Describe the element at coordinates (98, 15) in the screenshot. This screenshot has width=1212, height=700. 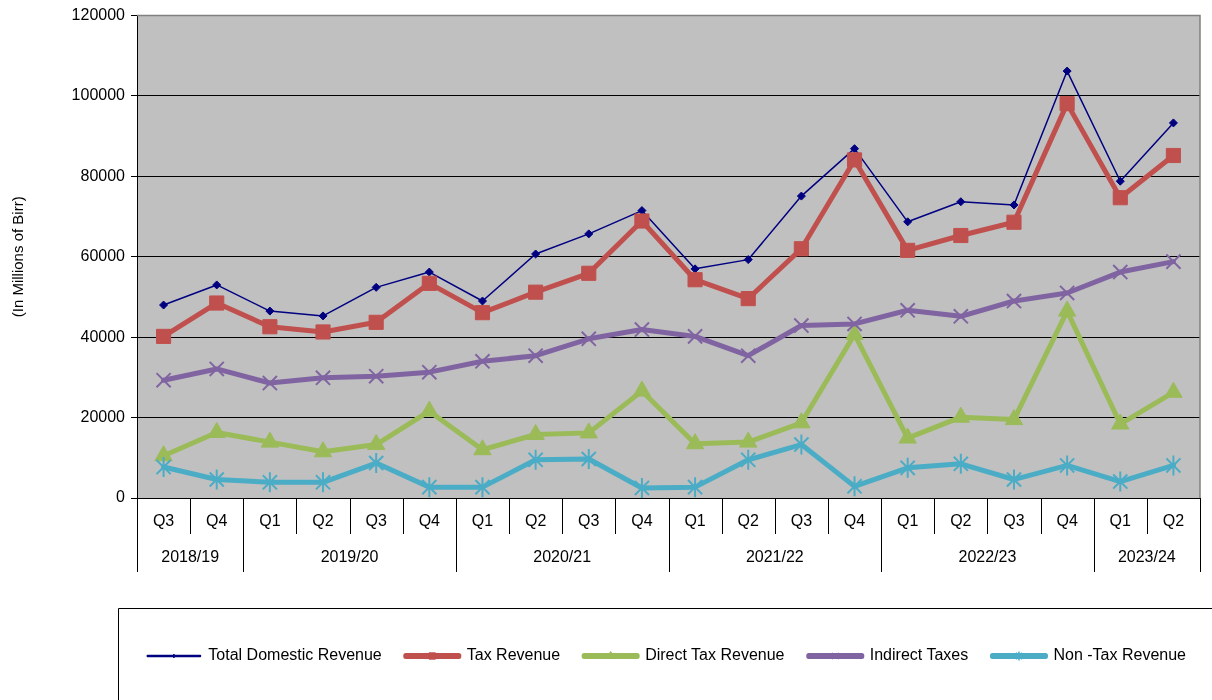
I see `y-tick-label: 120000` at that location.